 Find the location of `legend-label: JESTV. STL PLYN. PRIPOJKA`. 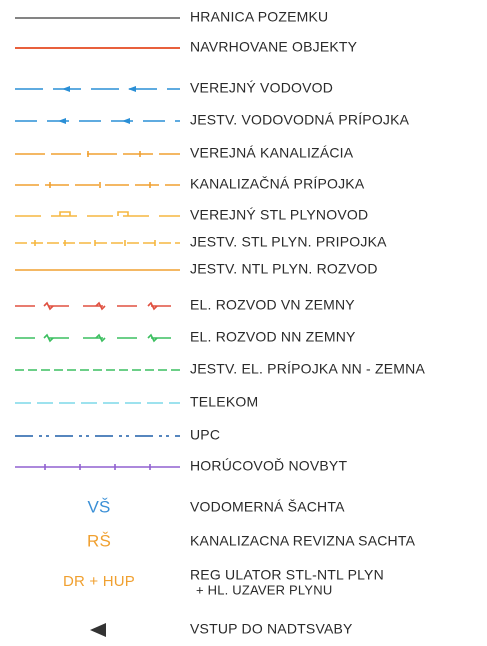

legend-label: JESTV. STL PLYN. PRIPOJKA is located at coordinates (288, 242).